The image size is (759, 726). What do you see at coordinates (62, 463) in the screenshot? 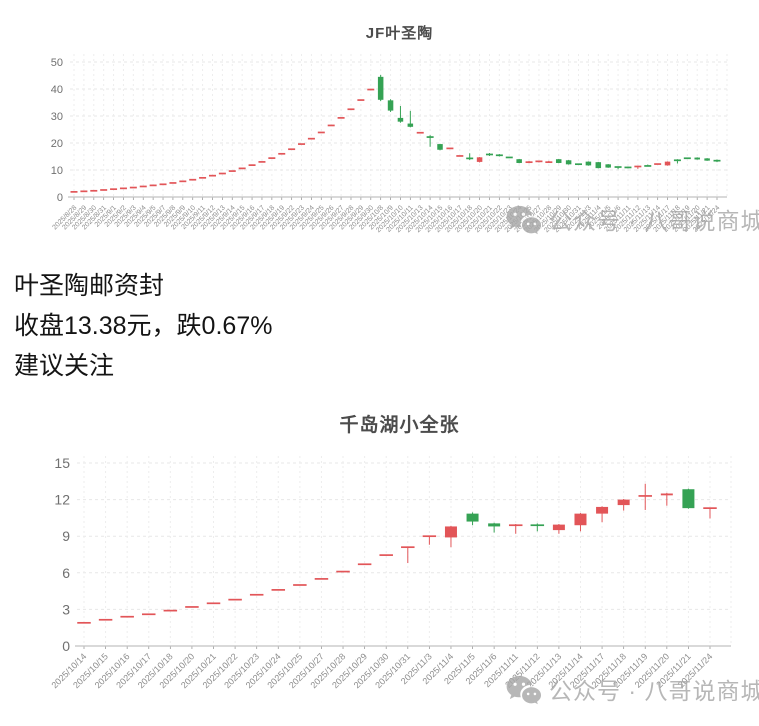
I see `svg-text: 15` at bounding box center [62, 463].